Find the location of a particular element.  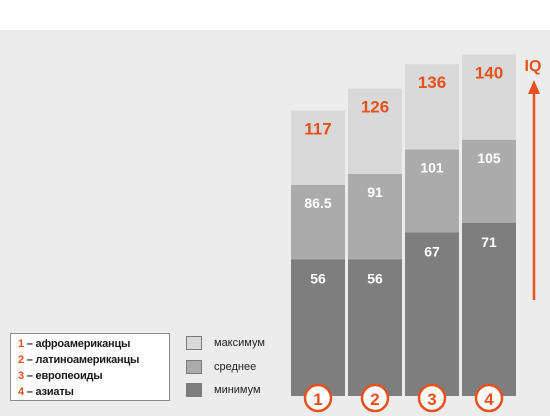

legend-label: – азиаты is located at coordinates (48, 392).